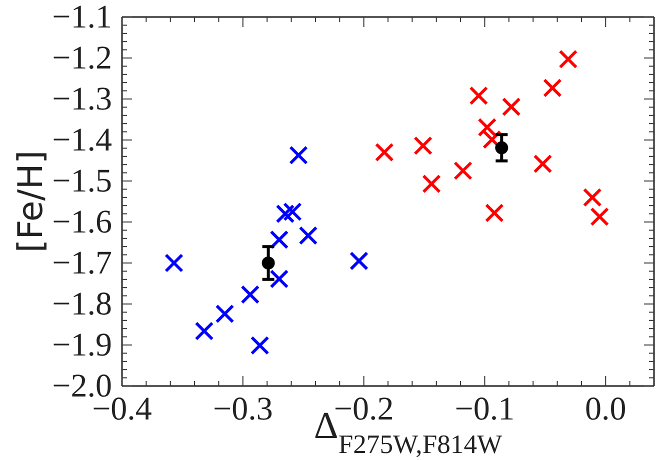 The width and height of the screenshot is (656, 460). What do you see at coordinates (605, 409) in the screenshot?
I see `x-tick-label: 0.0` at bounding box center [605, 409].